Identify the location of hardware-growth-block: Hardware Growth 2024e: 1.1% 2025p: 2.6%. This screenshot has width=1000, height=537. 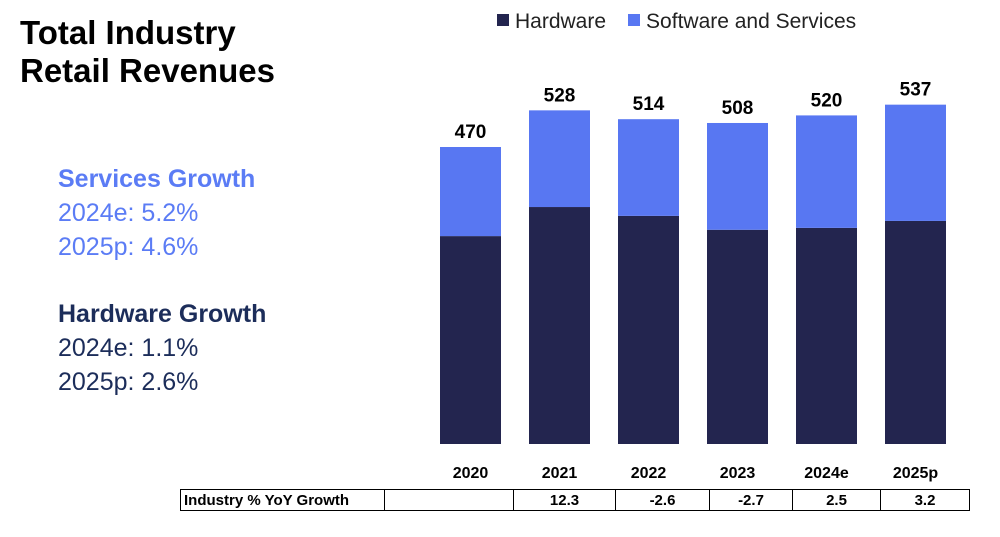
(162, 348).